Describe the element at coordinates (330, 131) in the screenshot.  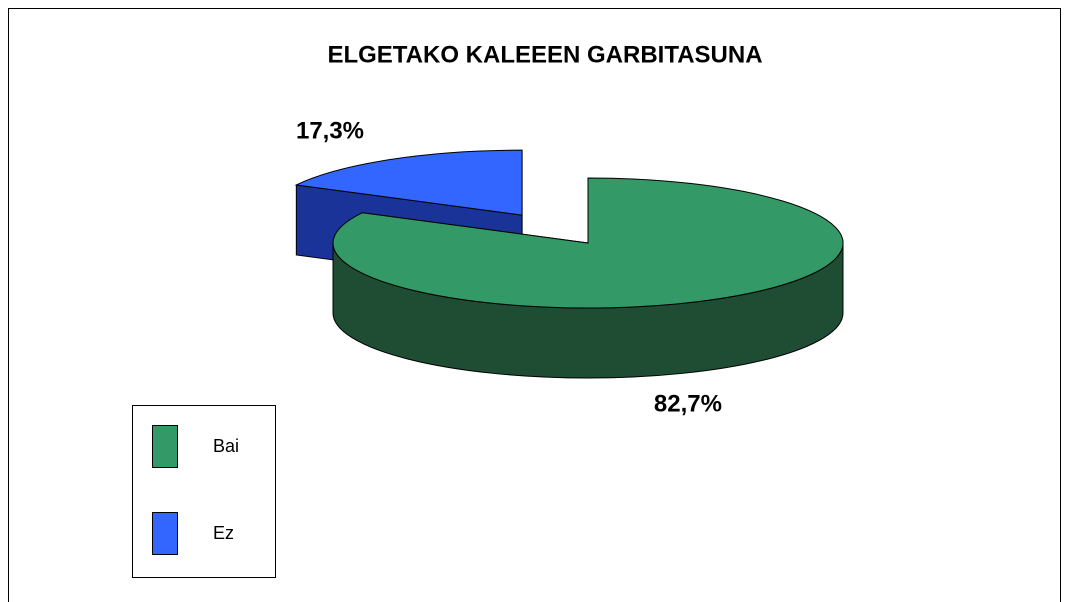
I see `data-label: 17,3%` at that location.